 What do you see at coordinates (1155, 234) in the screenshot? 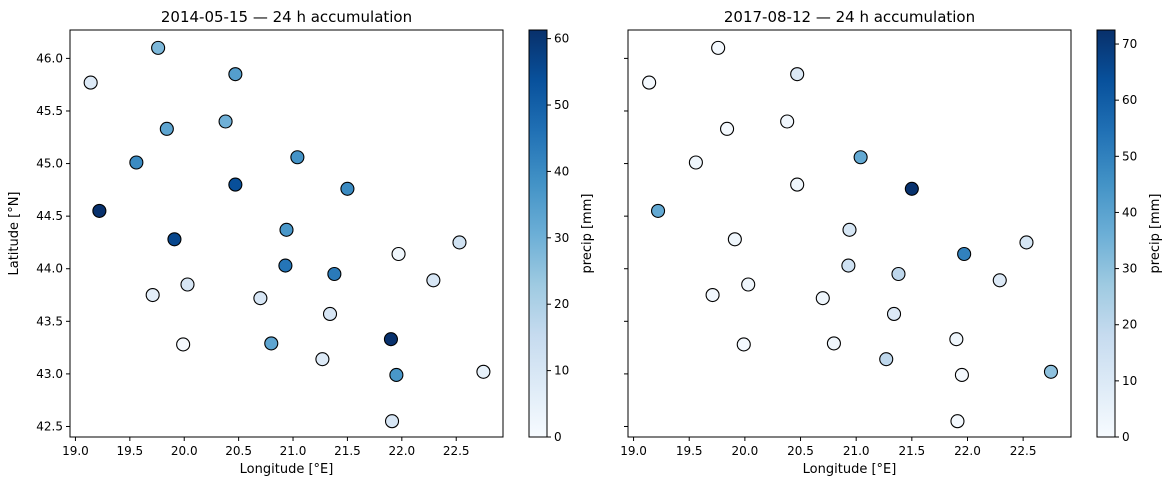
I see `colorbar-label: precip [mm]` at bounding box center [1155, 234].